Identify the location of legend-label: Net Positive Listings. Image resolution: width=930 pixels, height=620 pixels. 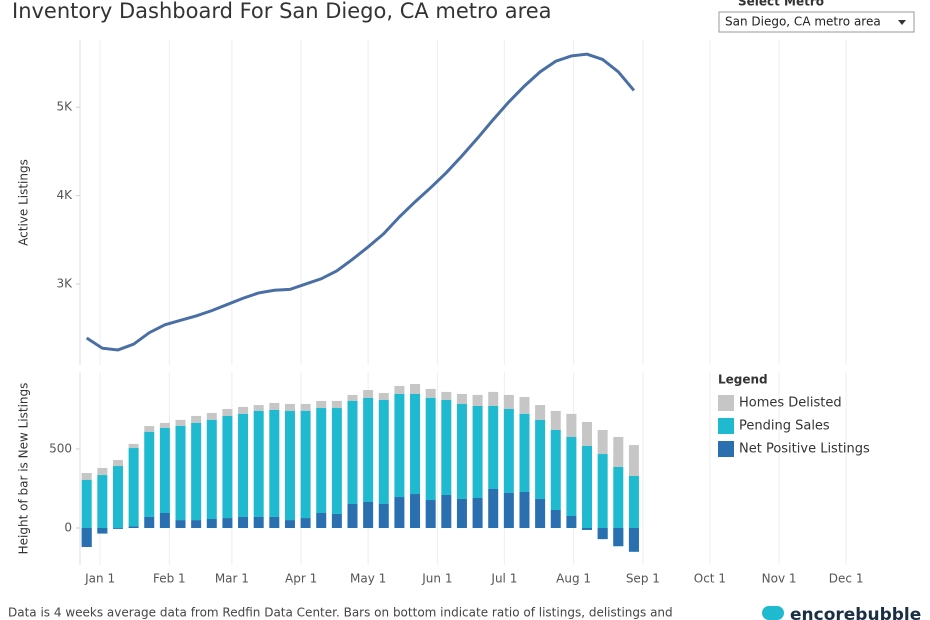
(804, 449).